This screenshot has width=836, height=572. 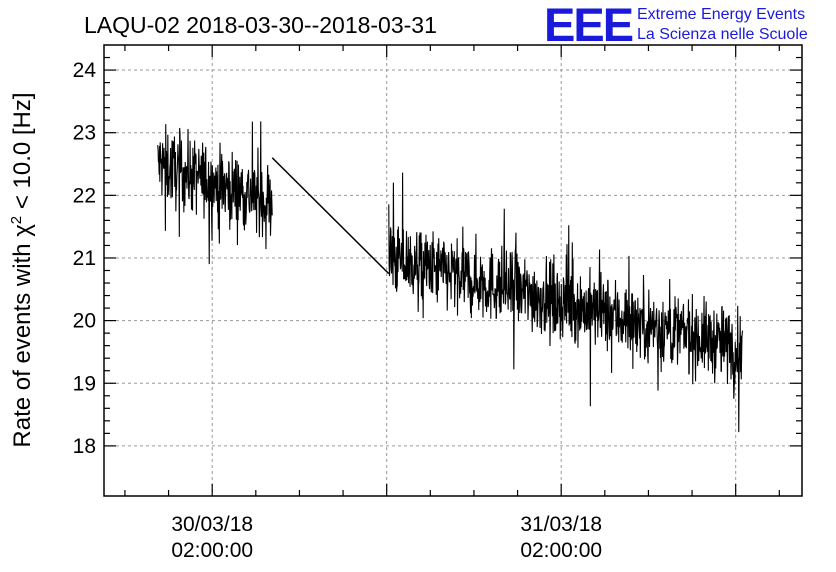 What do you see at coordinates (721, 14) in the screenshot?
I see `org-name: Extreme Energy Events` at bounding box center [721, 14].